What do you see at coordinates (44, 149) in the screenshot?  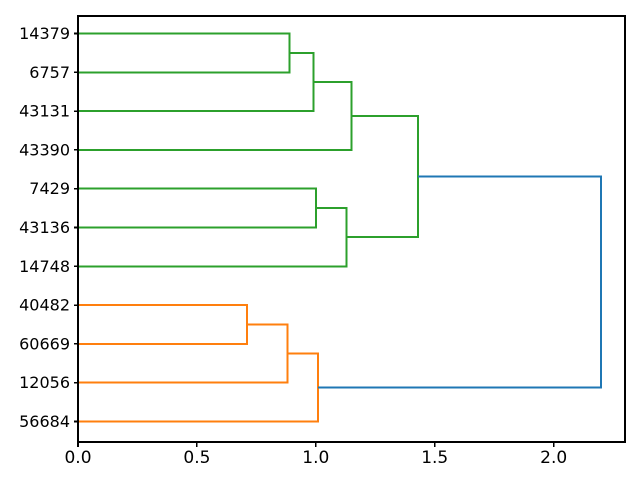 I see `leaf-label: 43390` at bounding box center [44, 149].